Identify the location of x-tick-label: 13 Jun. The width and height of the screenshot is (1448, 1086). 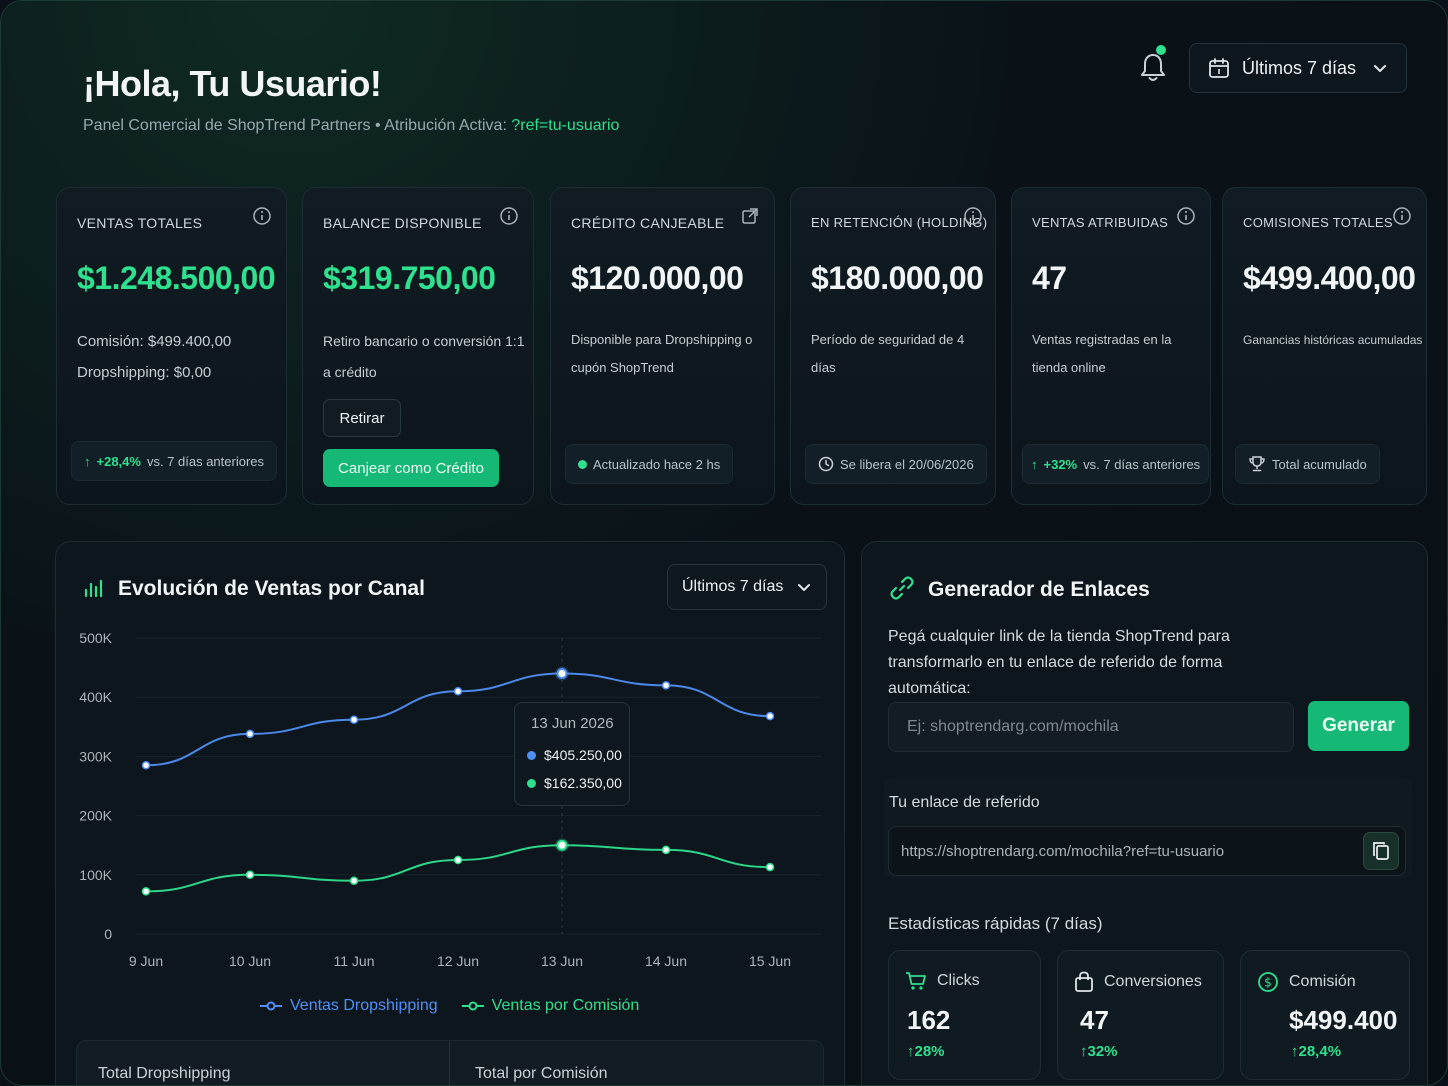
(562, 961).